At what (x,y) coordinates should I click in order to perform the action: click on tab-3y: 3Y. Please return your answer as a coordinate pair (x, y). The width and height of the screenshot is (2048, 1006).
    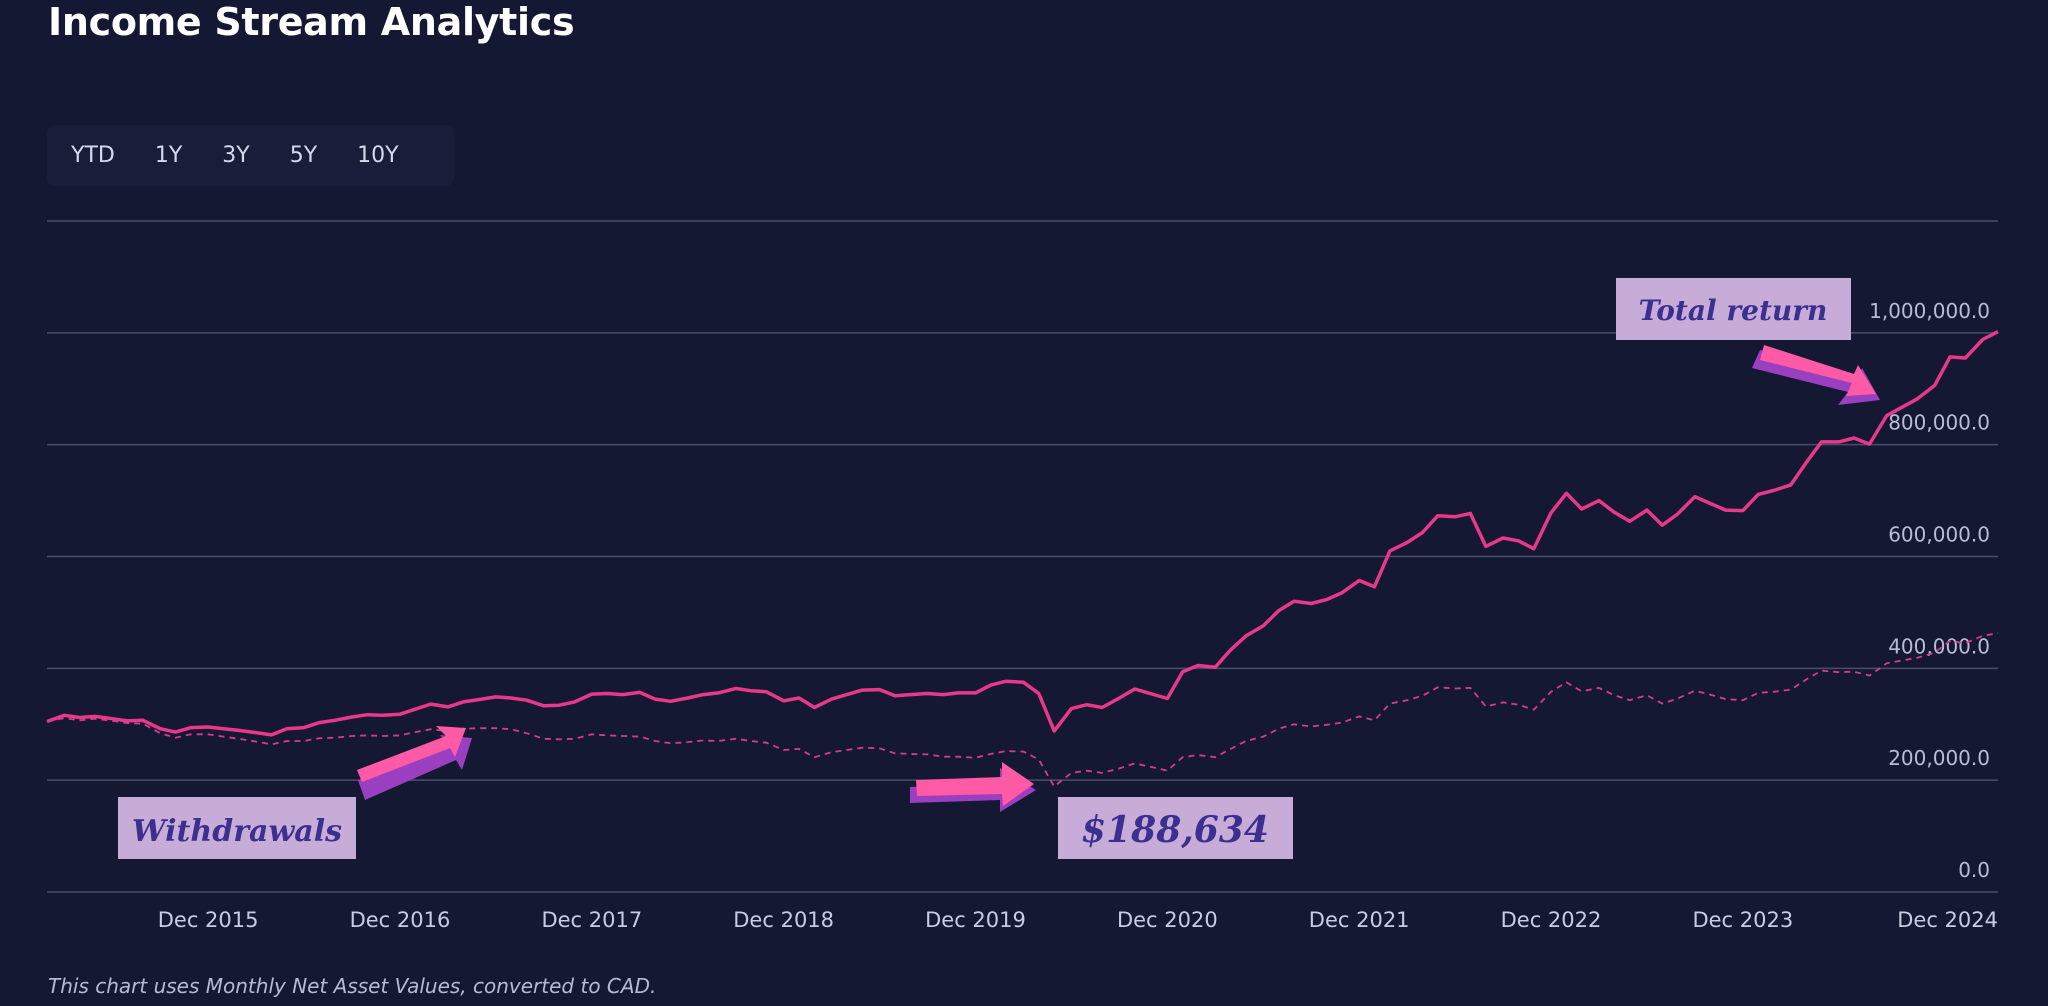
    Looking at the image, I should click on (235, 155).